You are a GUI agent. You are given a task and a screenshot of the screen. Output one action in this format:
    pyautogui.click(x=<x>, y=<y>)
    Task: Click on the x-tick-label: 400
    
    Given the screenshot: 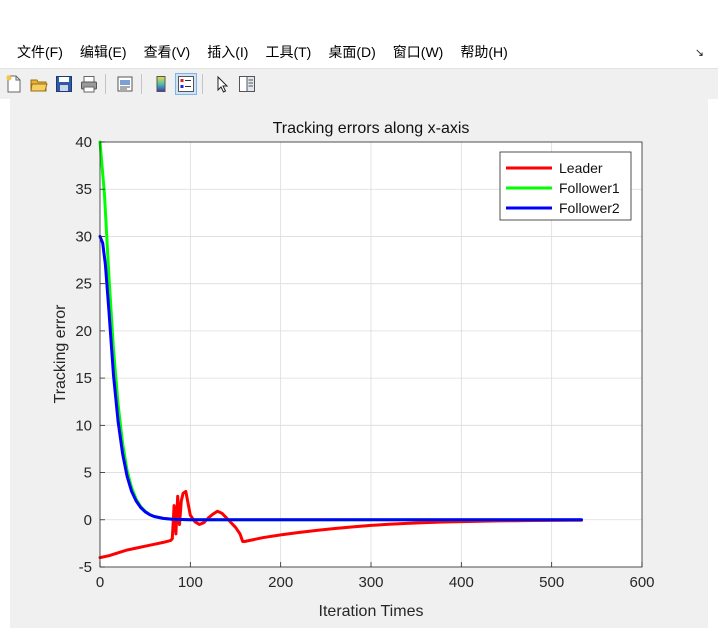 What is the action you would take?
    pyautogui.click(x=461, y=582)
    